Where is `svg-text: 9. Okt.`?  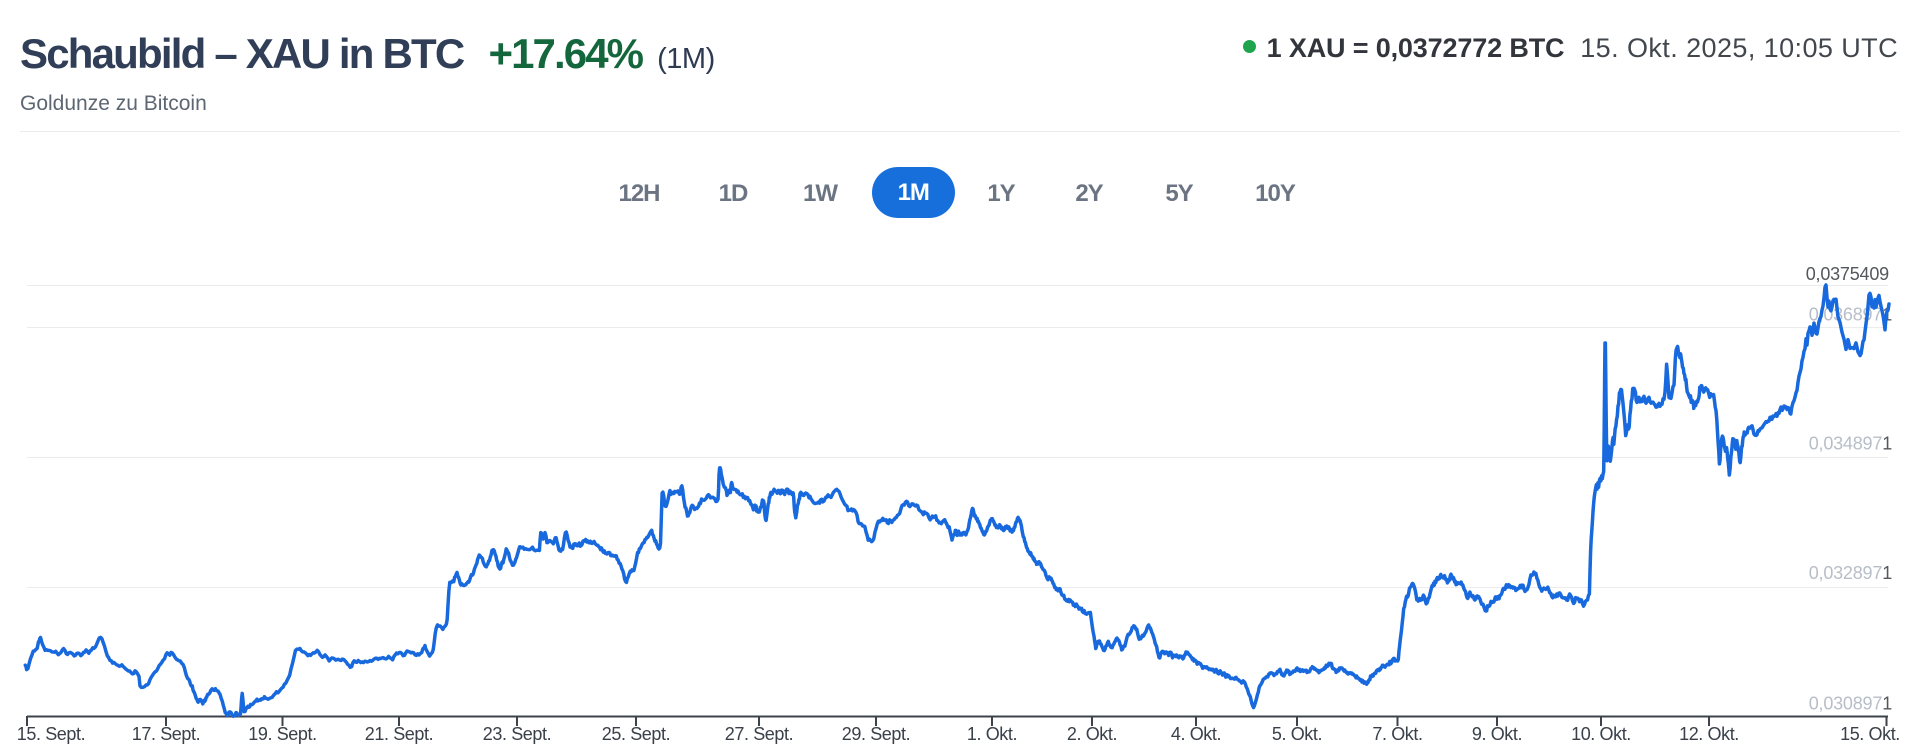
svg-text: 9. Okt. is located at coordinates (1497, 734).